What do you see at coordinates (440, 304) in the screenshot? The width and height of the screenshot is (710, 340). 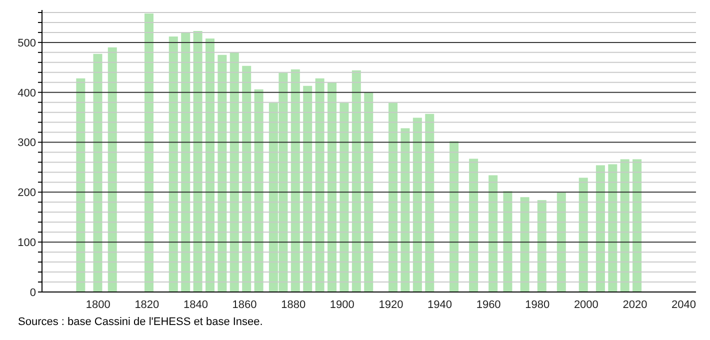 I see `x-tick-label: 1940` at bounding box center [440, 304].